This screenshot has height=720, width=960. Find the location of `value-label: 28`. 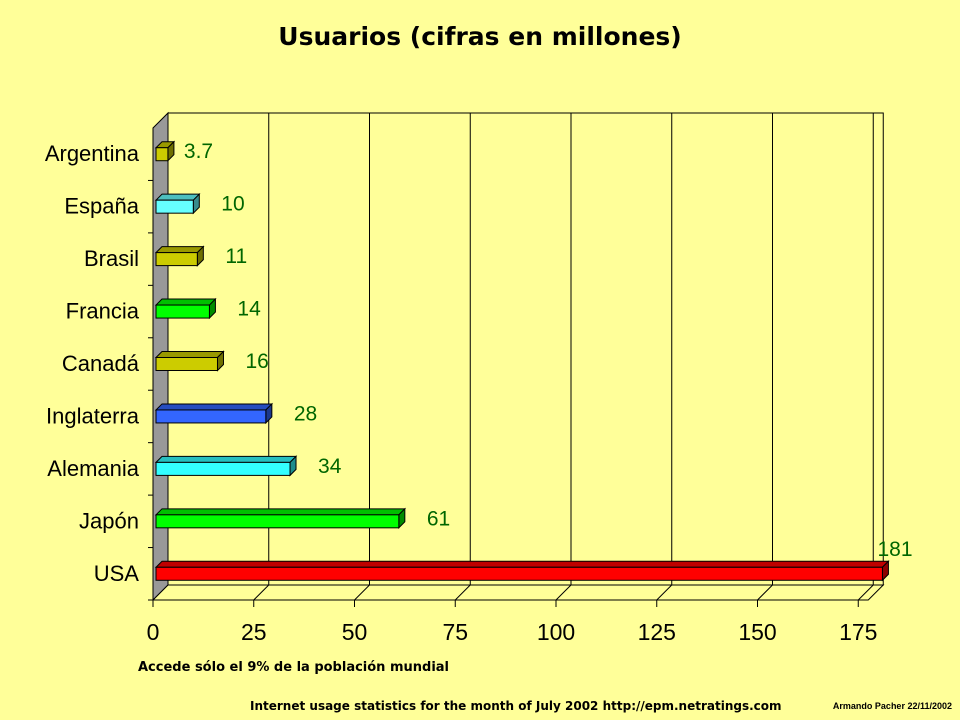

value-label: 28 is located at coordinates (305, 413).